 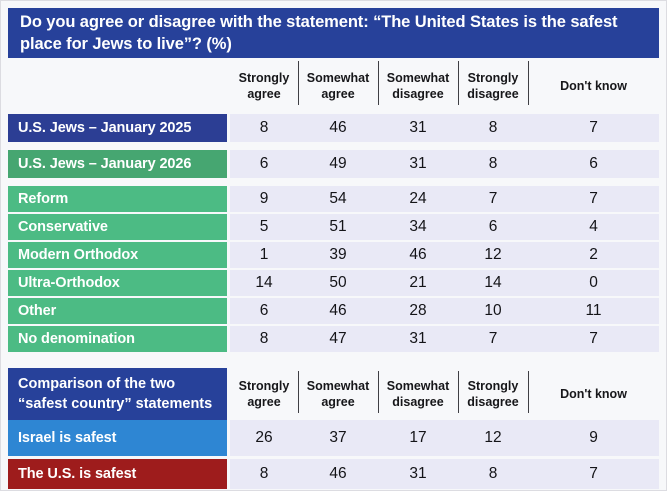 I want to click on value-cell: 39, so click(x=338, y=255).